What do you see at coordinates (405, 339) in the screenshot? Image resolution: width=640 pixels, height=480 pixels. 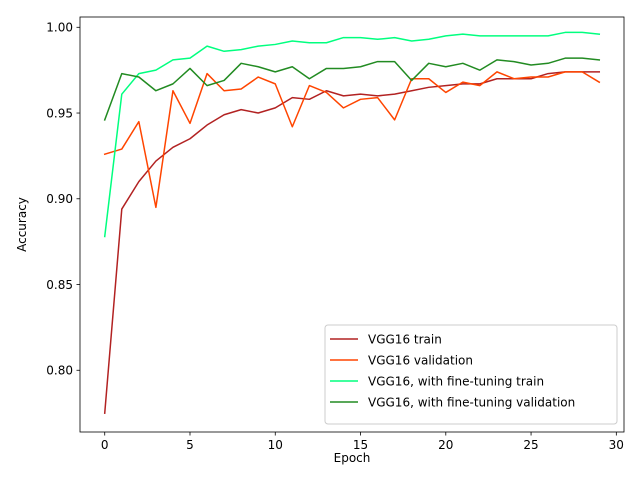 I see `legend-label-1: VGG16 train` at bounding box center [405, 339].